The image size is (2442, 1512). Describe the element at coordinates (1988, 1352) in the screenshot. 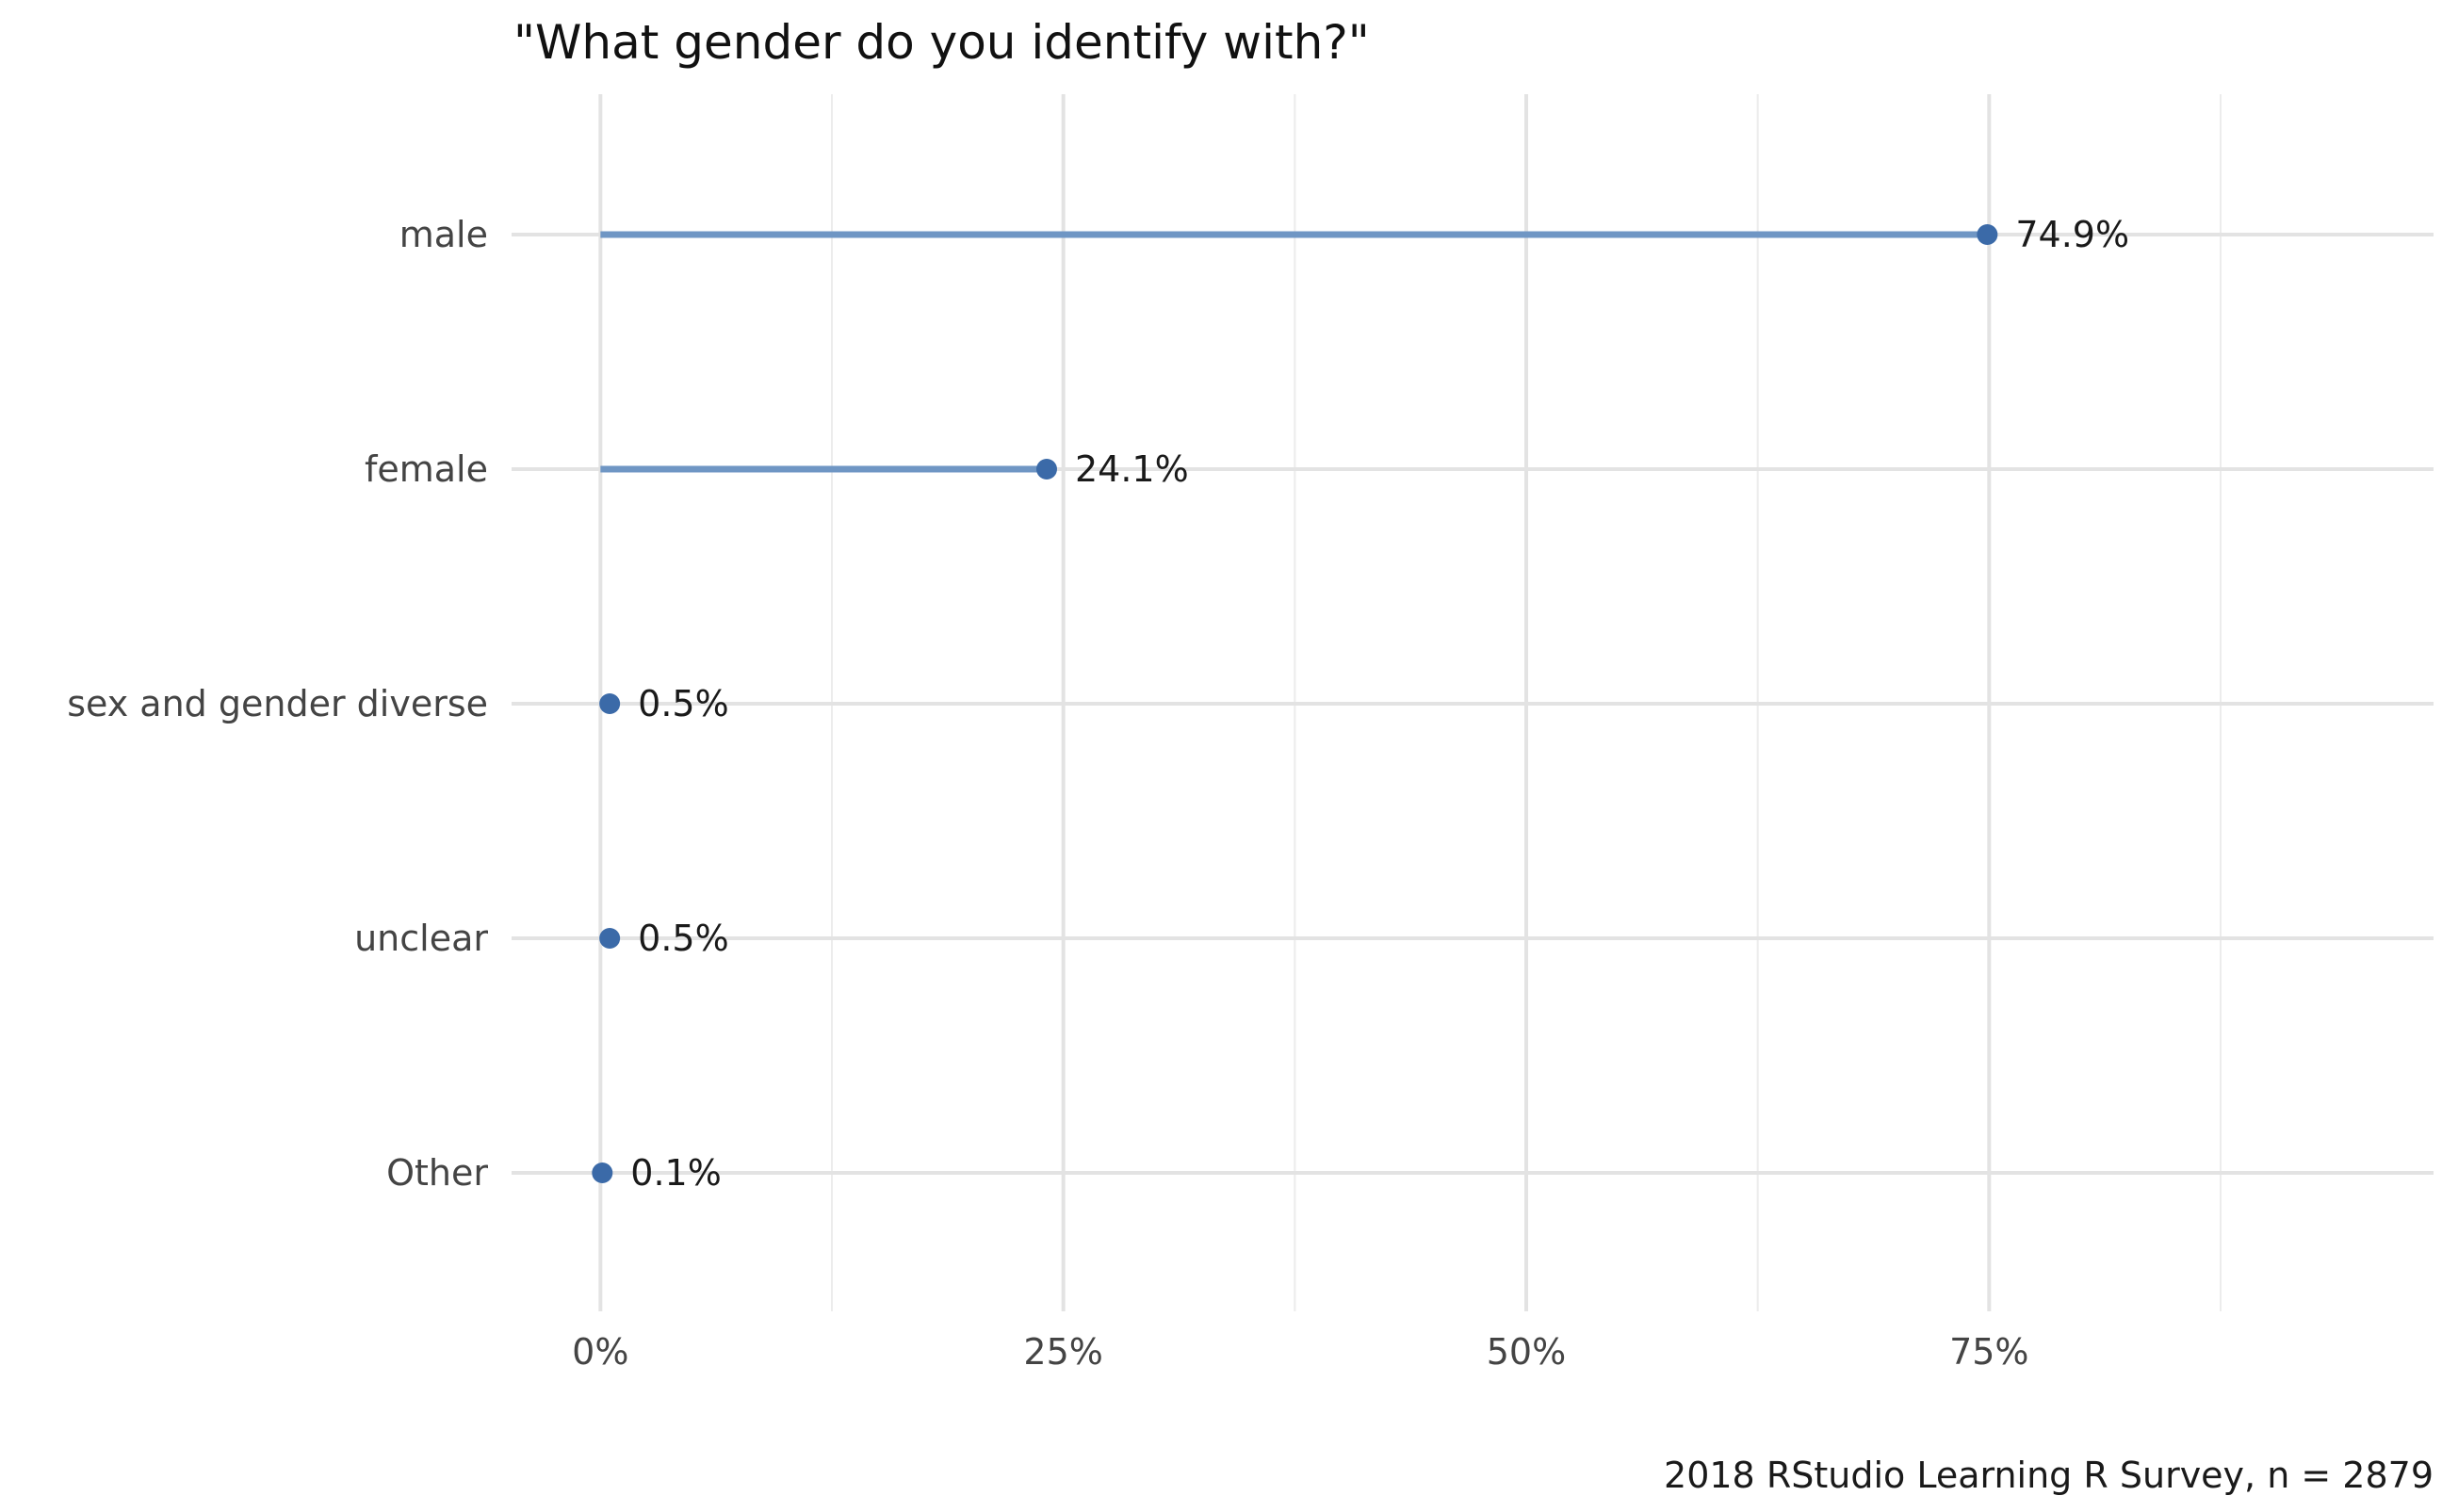

I see `x-tick-label: 75%` at that location.